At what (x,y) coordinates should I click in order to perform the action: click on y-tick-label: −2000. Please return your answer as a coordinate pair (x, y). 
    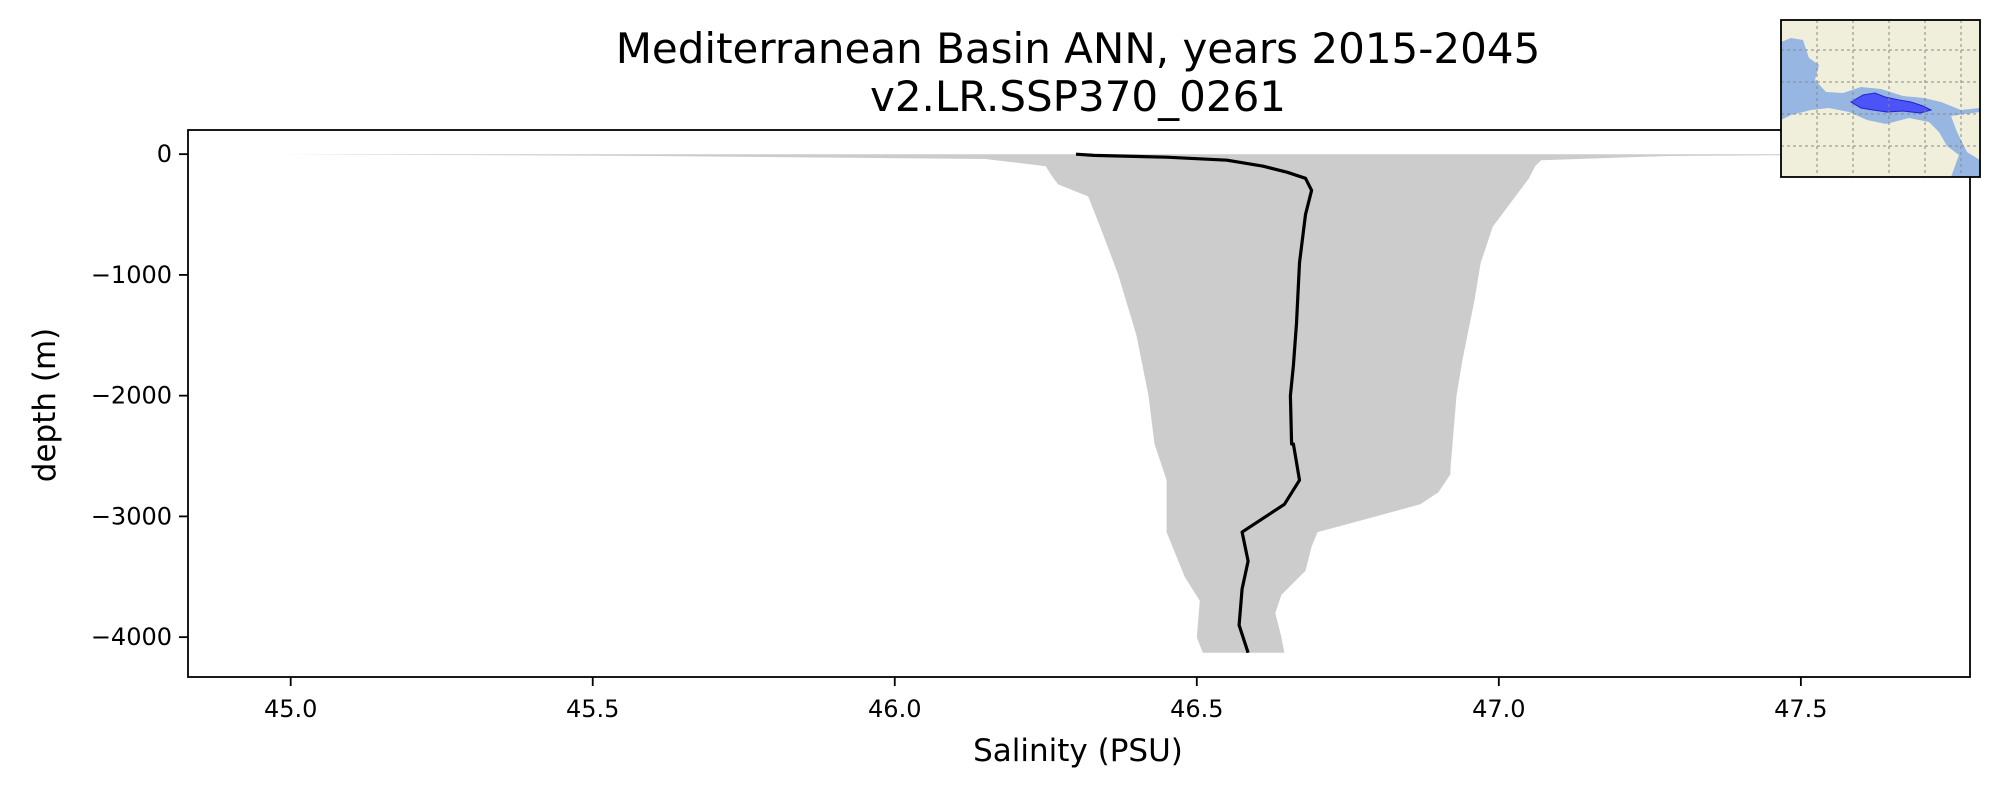
    Looking at the image, I should click on (131, 396).